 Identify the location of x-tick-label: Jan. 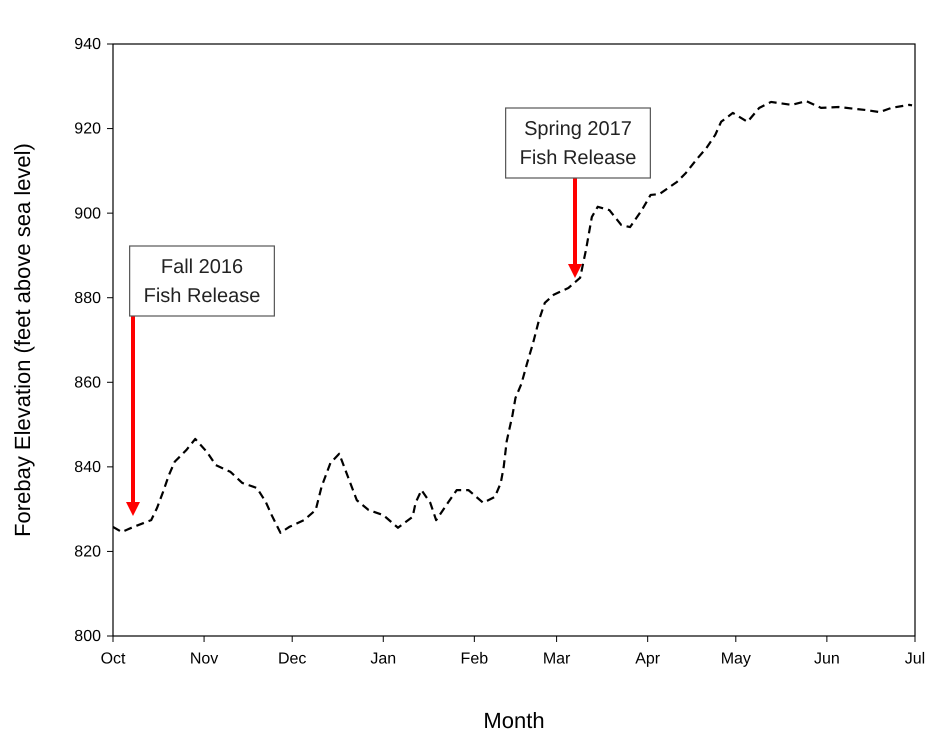
(383, 659).